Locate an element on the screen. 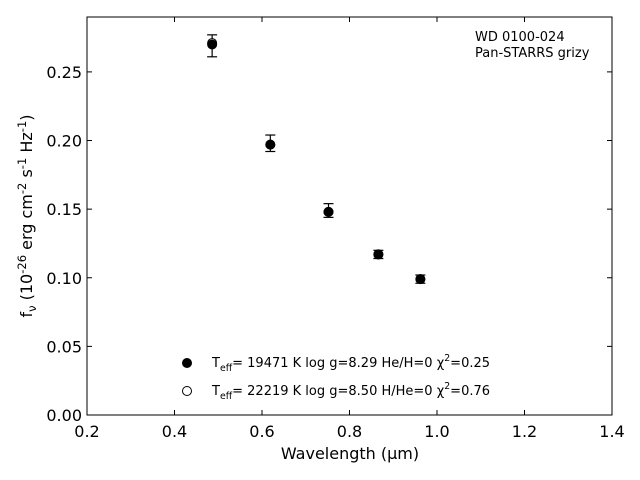  y-tick-label: 0.20 is located at coordinates (64, 141).